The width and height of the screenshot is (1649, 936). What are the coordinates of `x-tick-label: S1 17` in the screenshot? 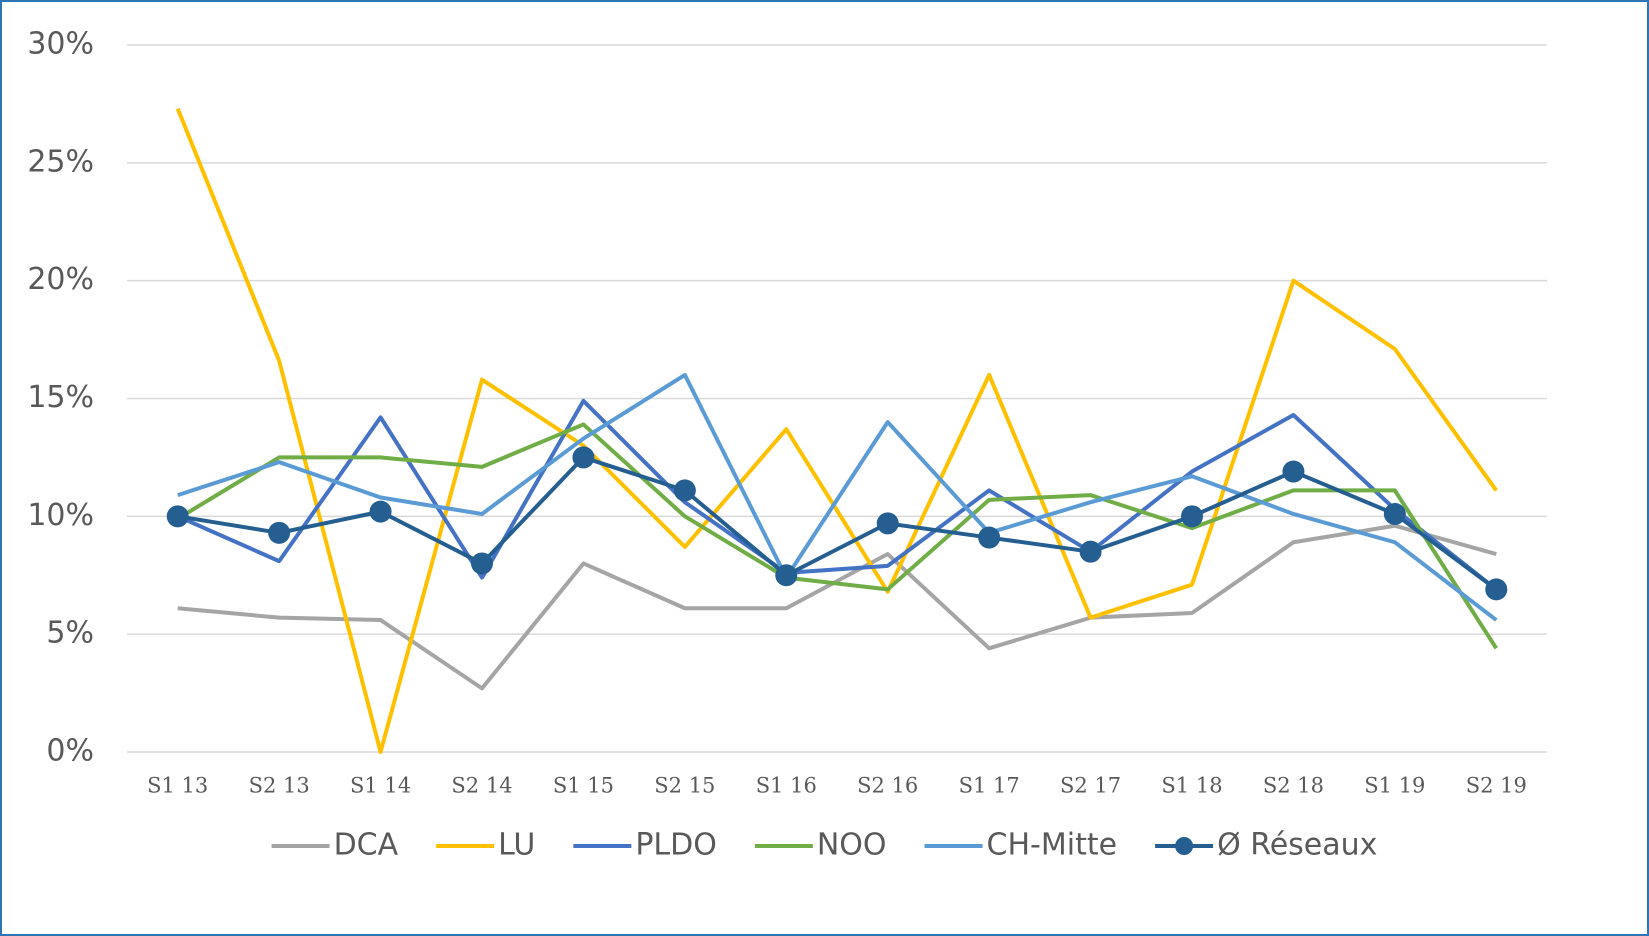 It's located at (989, 786).